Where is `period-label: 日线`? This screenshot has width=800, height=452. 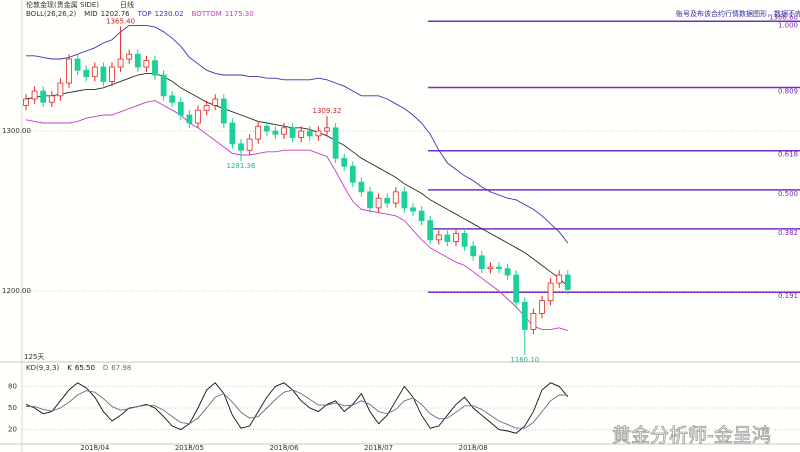
period-label: 日线 is located at coordinates (127, 4).